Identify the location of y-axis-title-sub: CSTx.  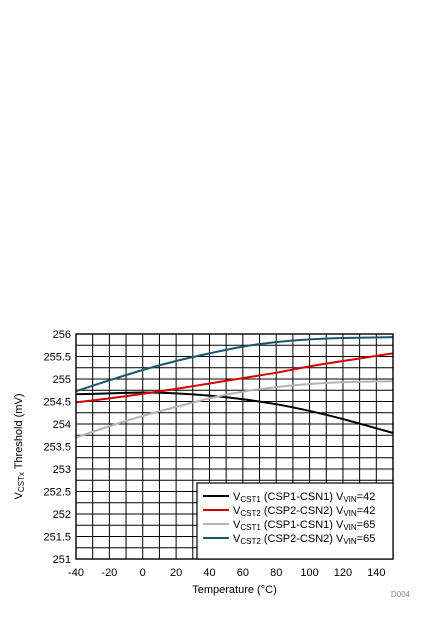
(21, 482).